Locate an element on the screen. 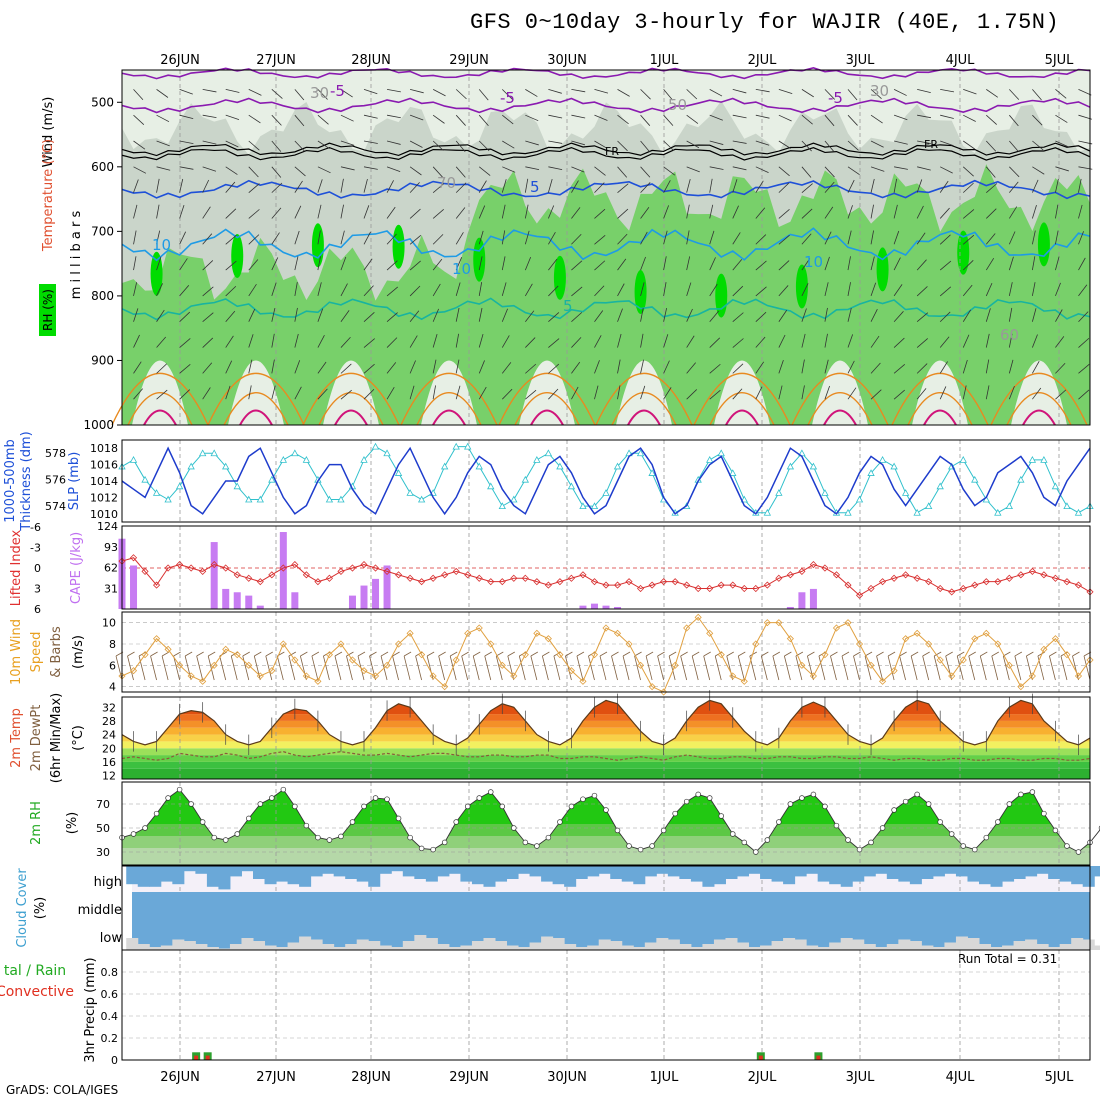 Image resolution: width=1100 pixels, height=1100 pixels. date-label-bottom: 27JUN is located at coordinates (276, 1077).